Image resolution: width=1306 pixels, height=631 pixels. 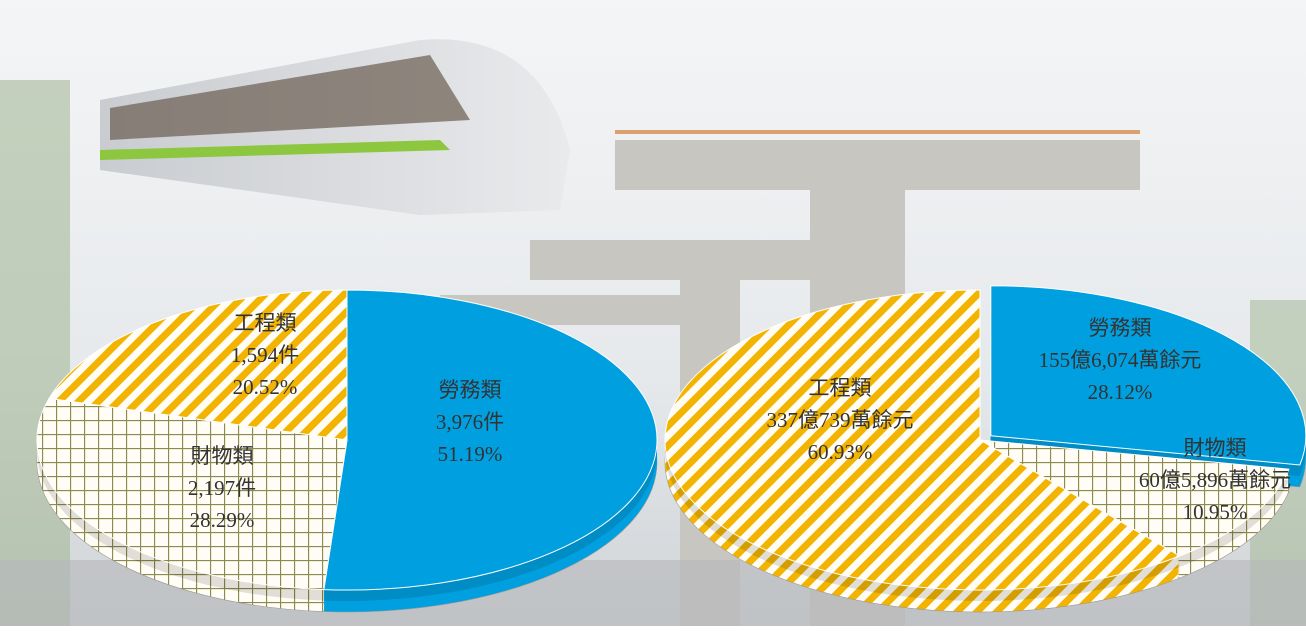 What do you see at coordinates (840, 420) in the screenshot?
I see `count-label: 337億739萬餘元` at bounding box center [840, 420].